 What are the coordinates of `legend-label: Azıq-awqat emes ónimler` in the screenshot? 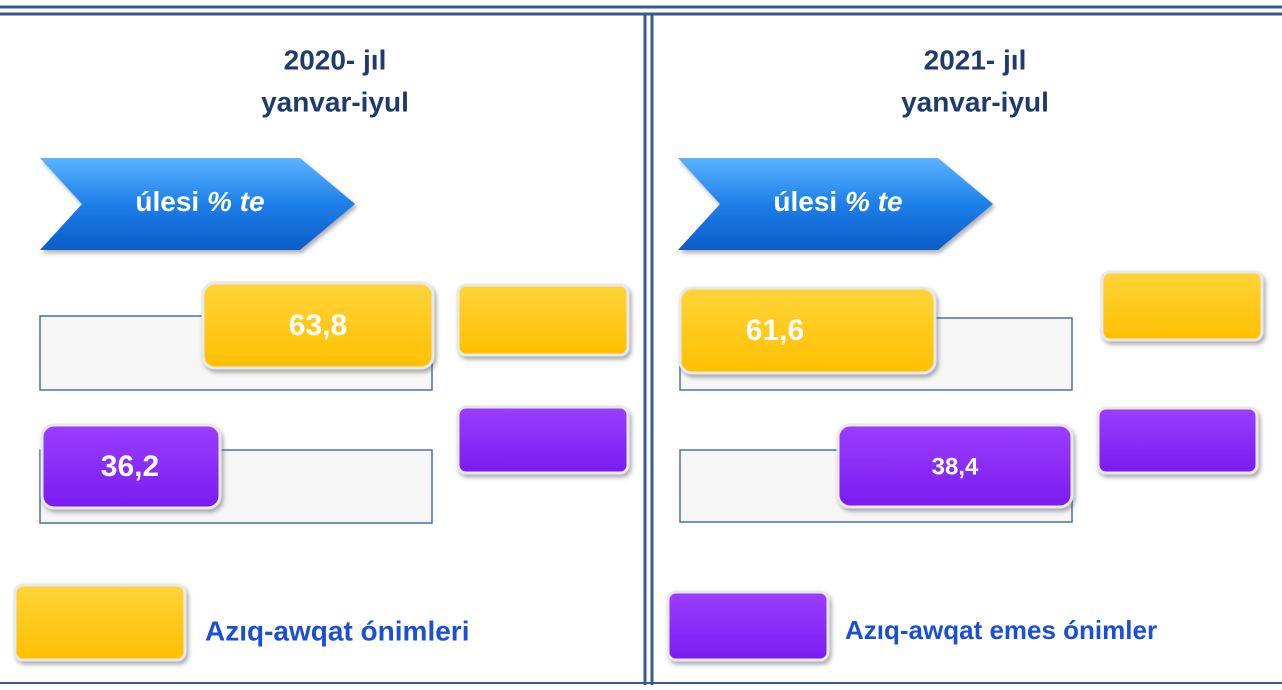 It's located at (1001, 630).